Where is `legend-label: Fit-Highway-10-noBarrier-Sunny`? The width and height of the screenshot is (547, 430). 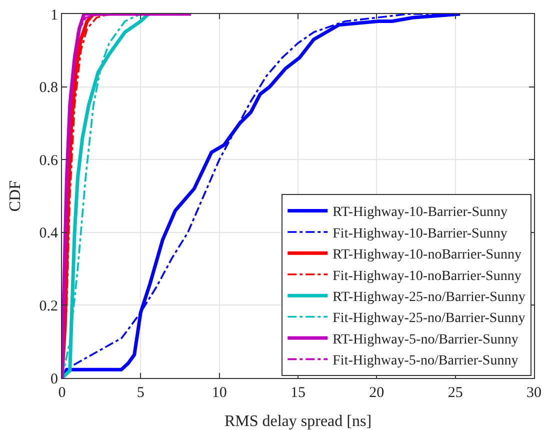 legend-label: Fit-Highway-10-noBarrier-Sunny is located at coordinates (427, 276).